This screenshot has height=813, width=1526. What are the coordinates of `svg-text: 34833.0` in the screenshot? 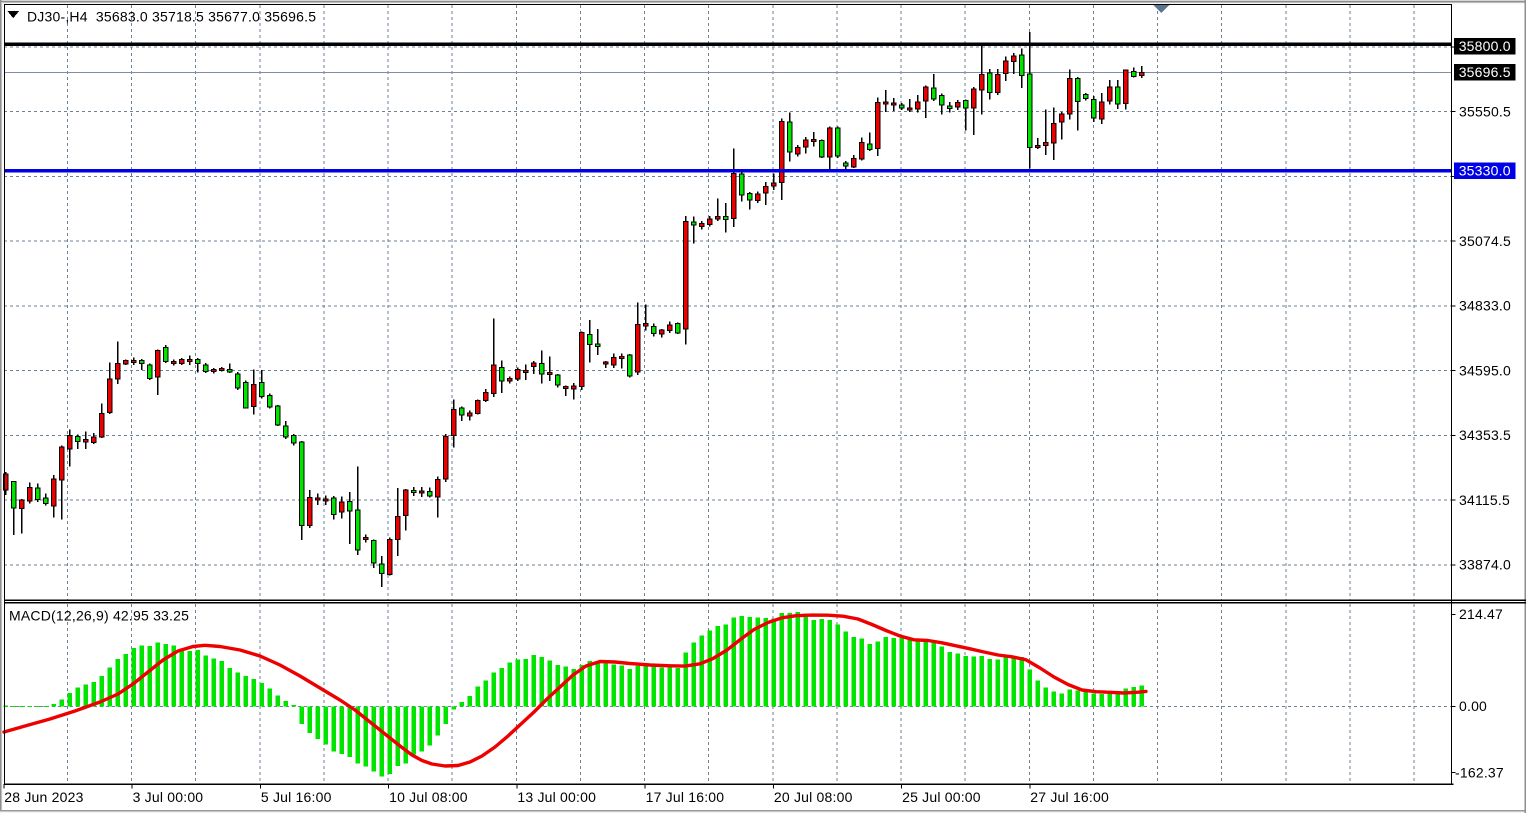 It's located at (1485, 306).